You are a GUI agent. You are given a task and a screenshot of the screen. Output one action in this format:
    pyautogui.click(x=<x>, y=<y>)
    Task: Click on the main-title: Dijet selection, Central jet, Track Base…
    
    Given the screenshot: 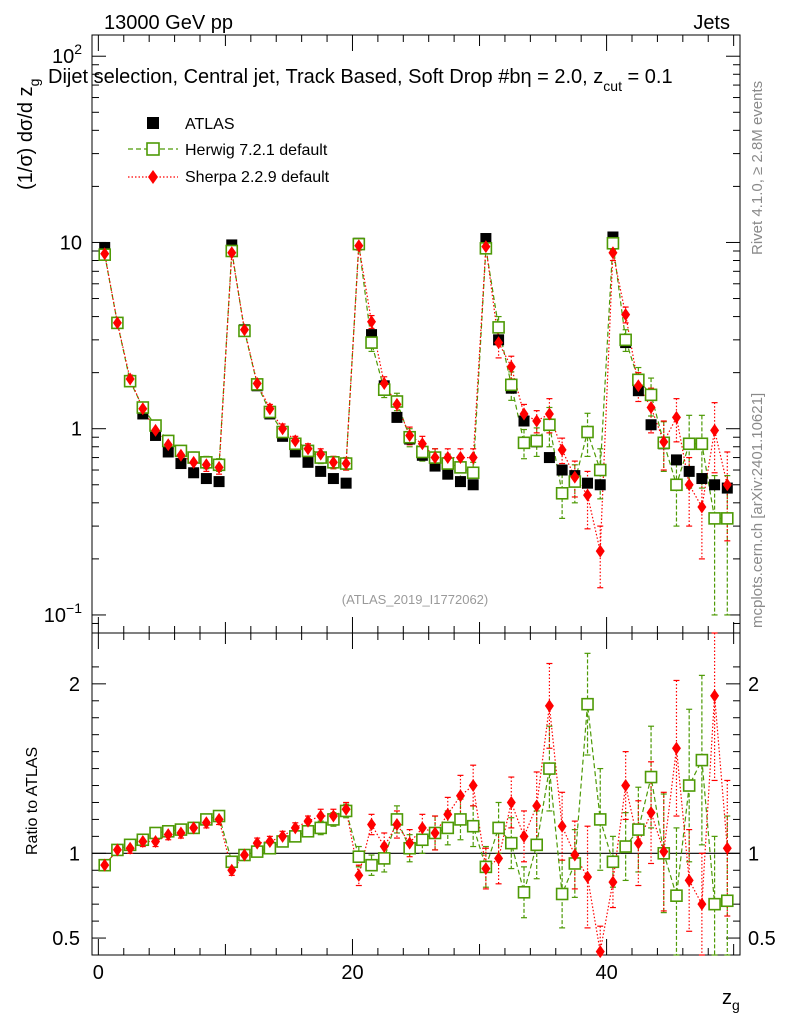 What is the action you would take?
    pyautogui.click(x=360, y=80)
    